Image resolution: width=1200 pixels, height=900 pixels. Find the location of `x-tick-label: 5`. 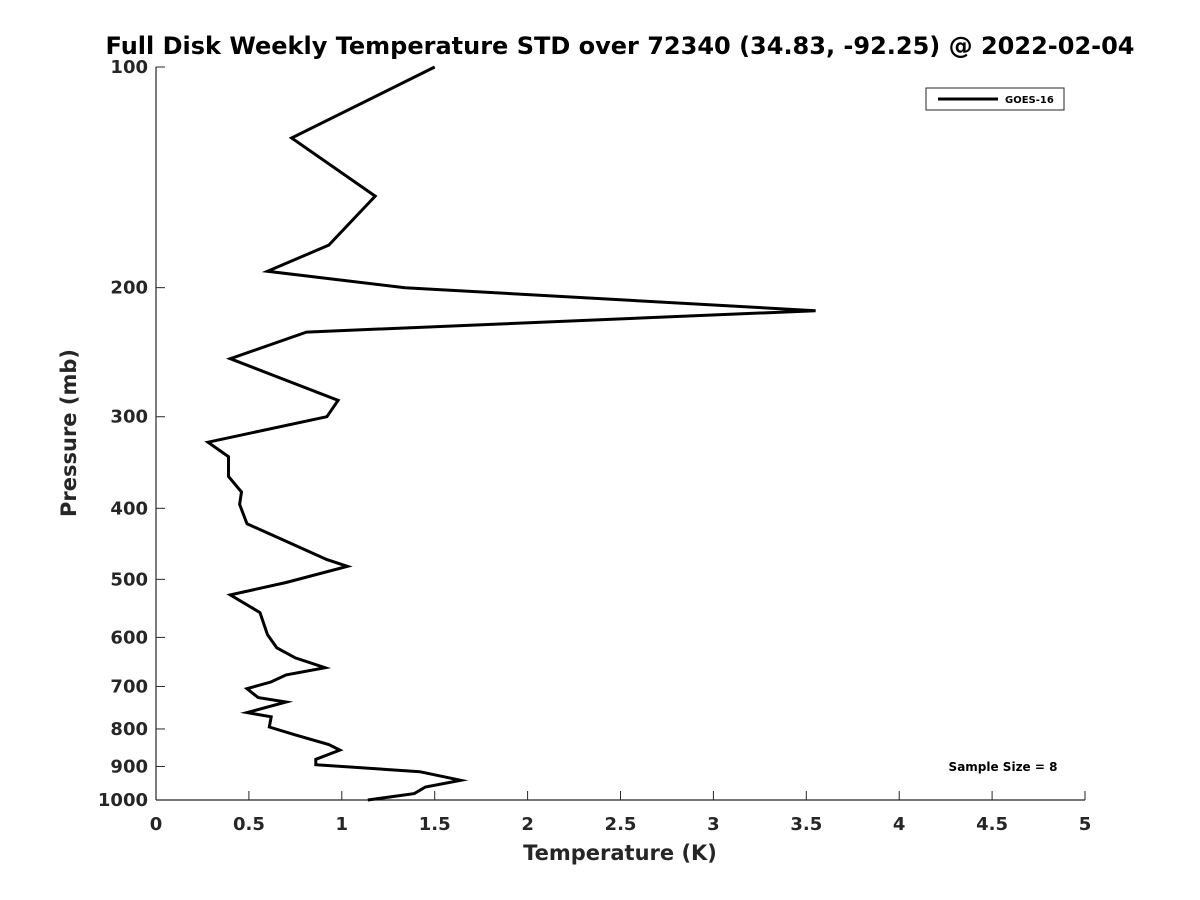

x-tick-label: 5 is located at coordinates (1085, 824).